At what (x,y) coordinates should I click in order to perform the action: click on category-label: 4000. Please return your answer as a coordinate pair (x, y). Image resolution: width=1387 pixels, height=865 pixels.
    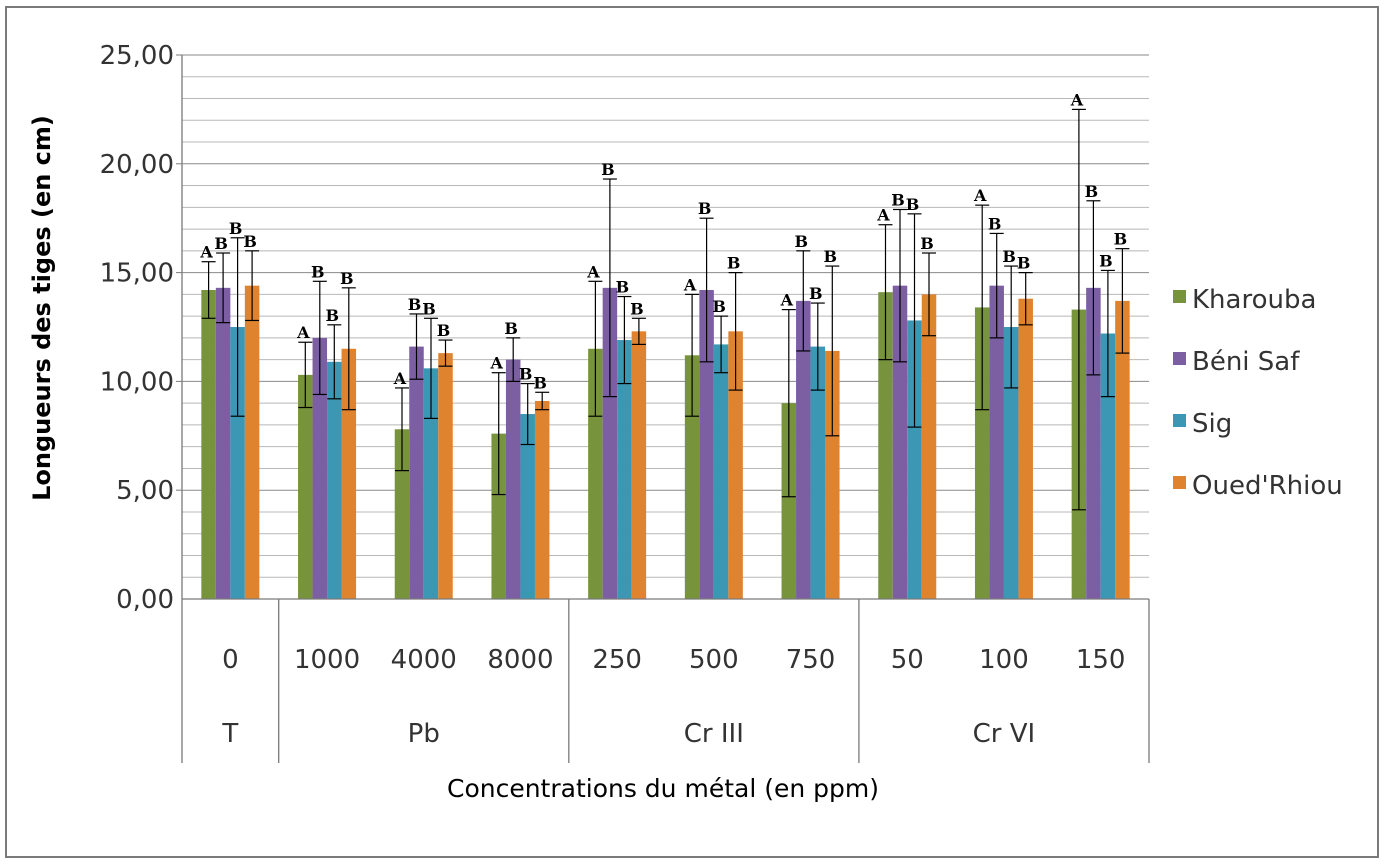
    Looking at the image, I should click on (424, 660).